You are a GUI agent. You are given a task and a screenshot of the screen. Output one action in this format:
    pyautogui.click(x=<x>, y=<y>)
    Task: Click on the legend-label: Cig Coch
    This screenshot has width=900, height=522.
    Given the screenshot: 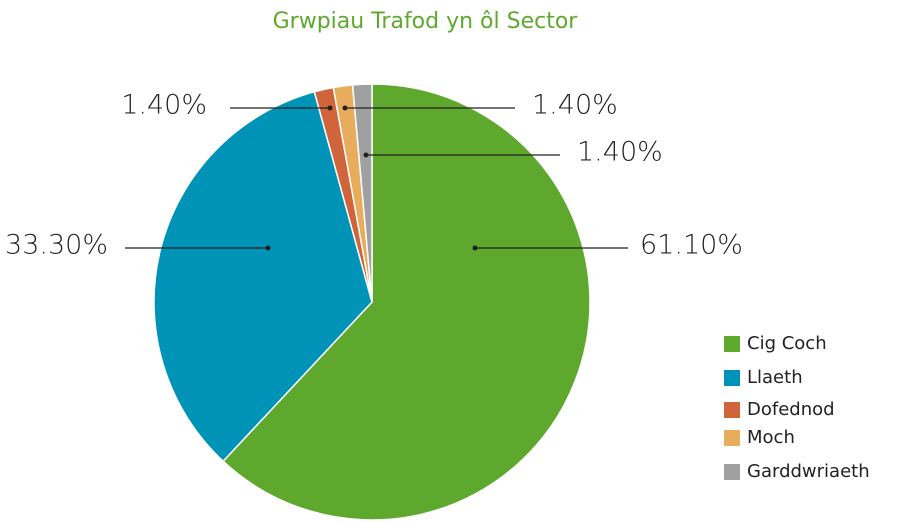 What is the action you would take?
    pyautogui.click(x=787, y=343)
    